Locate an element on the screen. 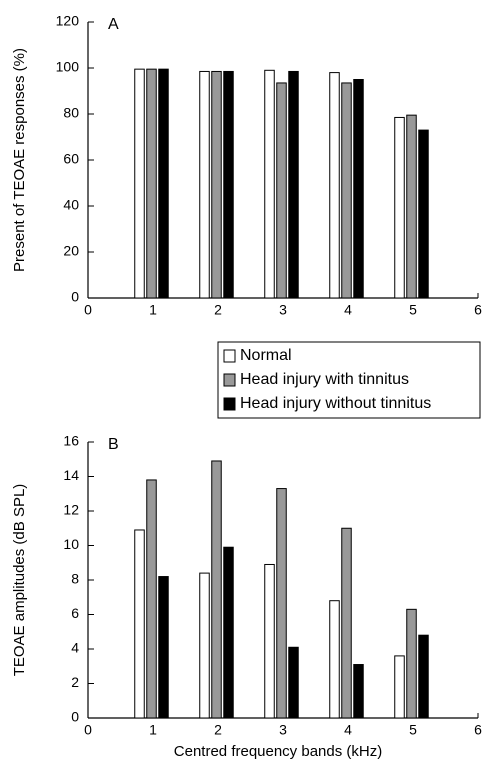 Image resolution: width=483 pixels, height=764 pixels. legend-label: Head injury without tinnitus is located at coordinates (335, 403).